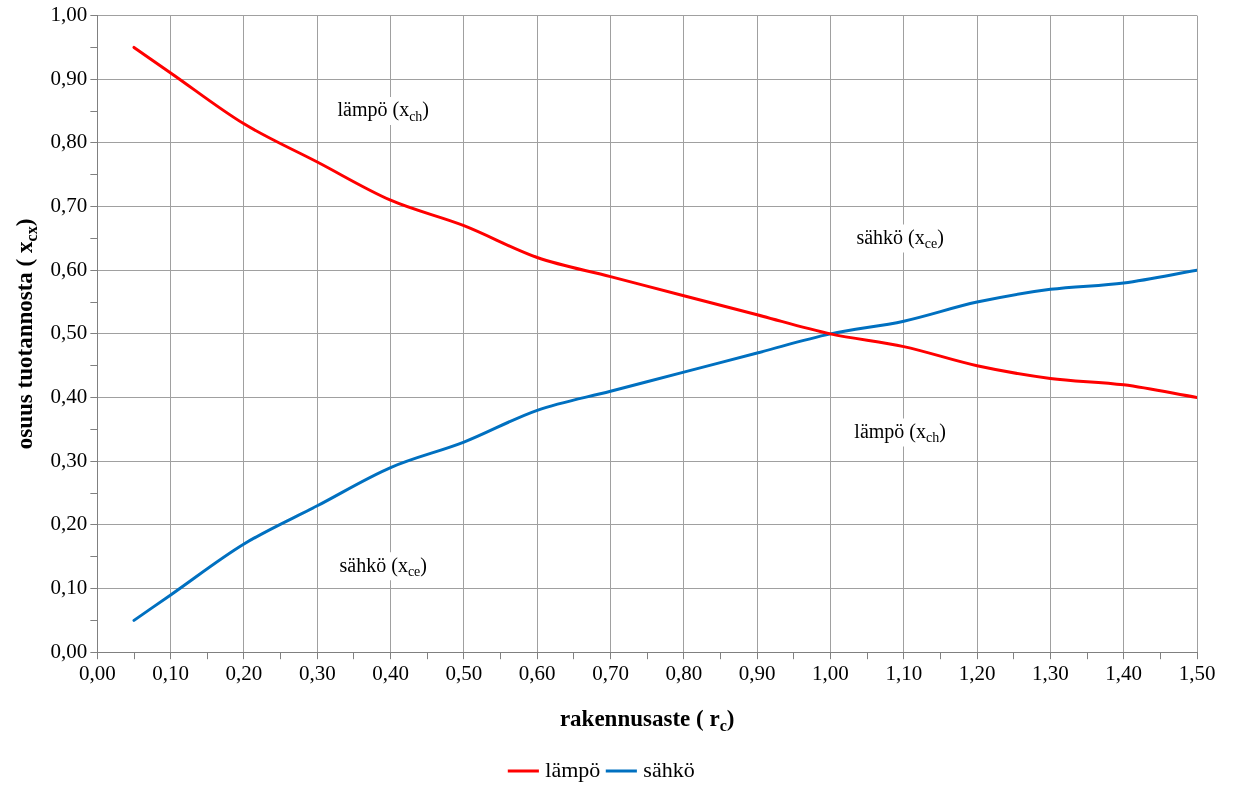 This screenshot has width=1235, height=796. What do you see at coordinates (69, 523) in the screenshot?
I see `y-tick-label: 0,20` at bounding box center [69, 523].